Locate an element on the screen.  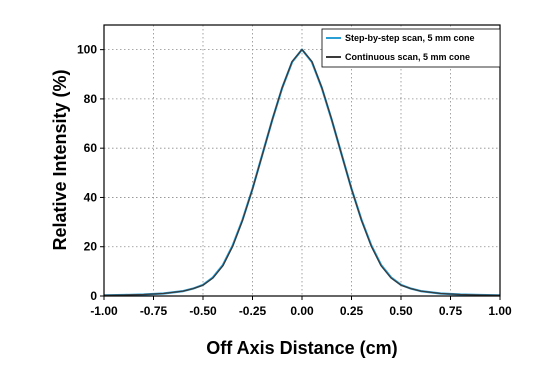
x-tick-label: -0.50 is located at coordinates (203, 311).